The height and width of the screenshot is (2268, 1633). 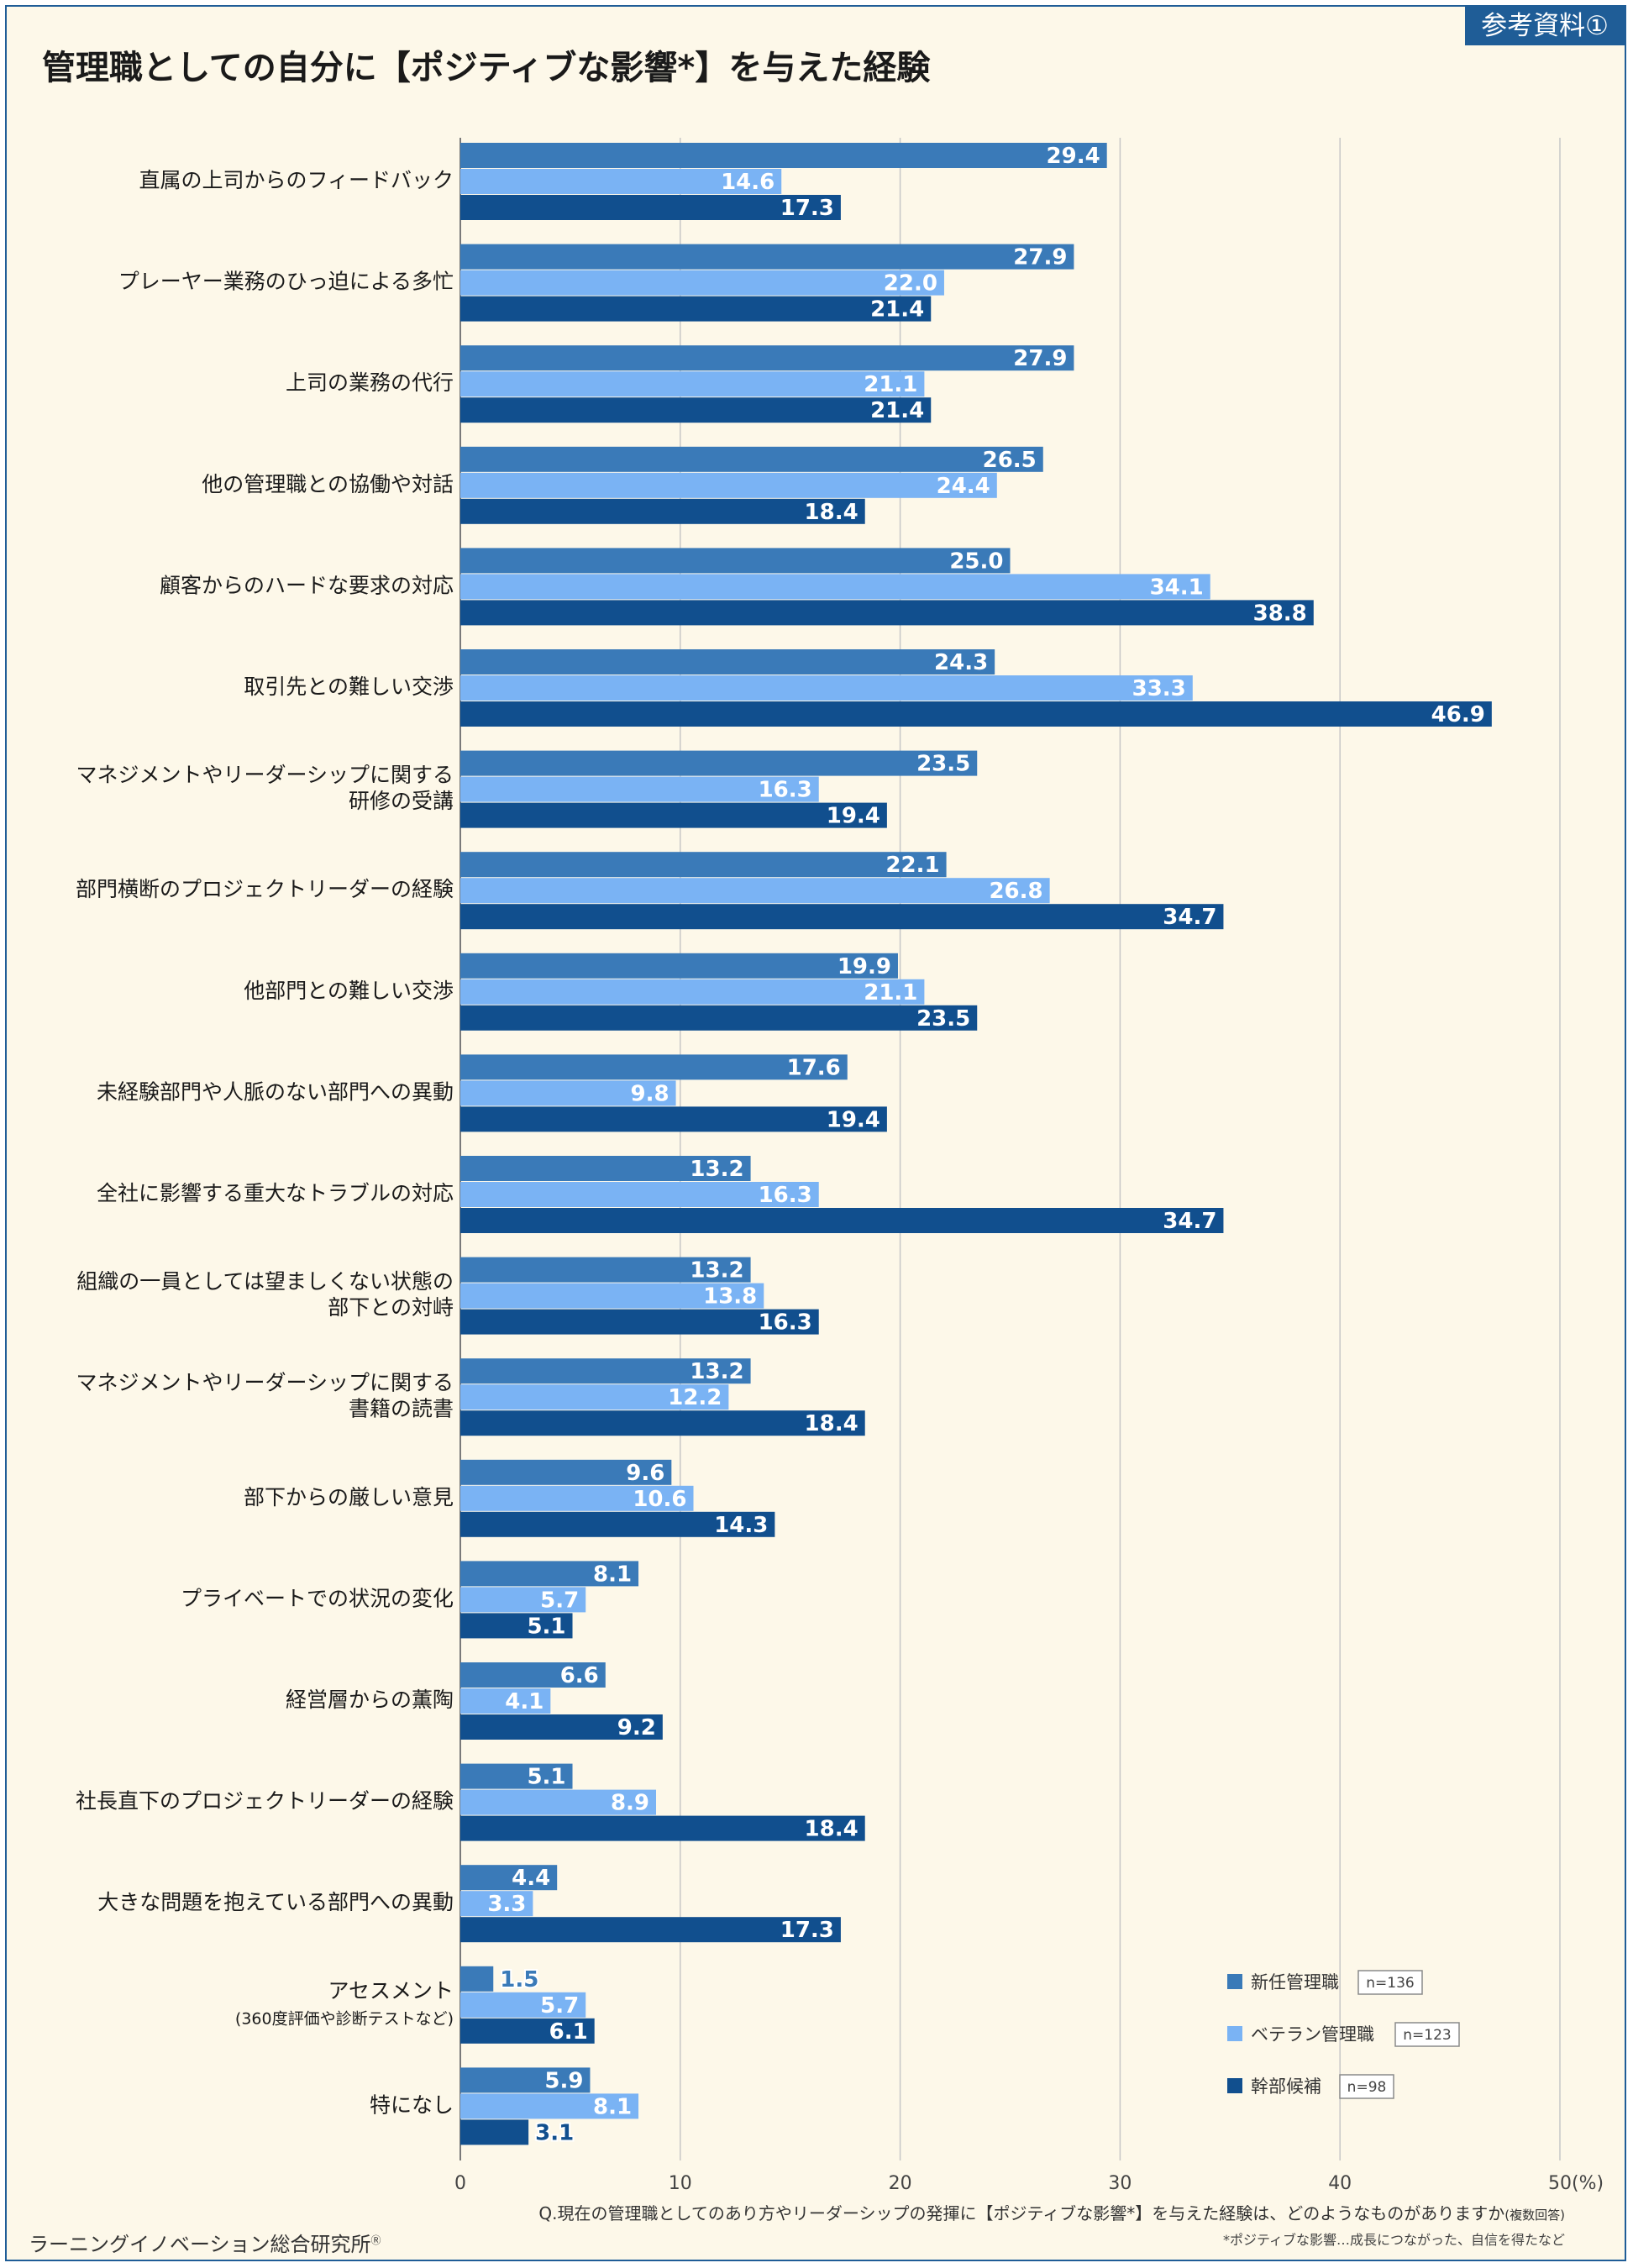 What do you see at coordinates (296, 180) in the screenshot?
I see `category-label: 直属の上司からのフィードバック` at bounding box center [296, 180].